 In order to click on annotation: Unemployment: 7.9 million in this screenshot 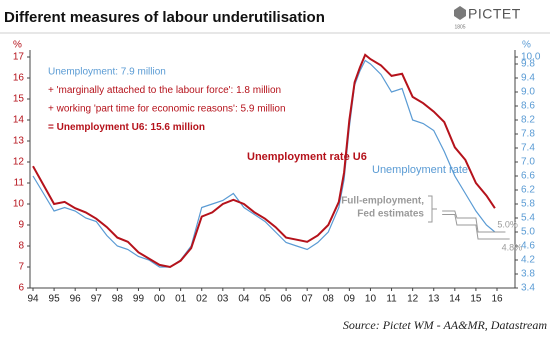, I will do `click(107, 72)`.